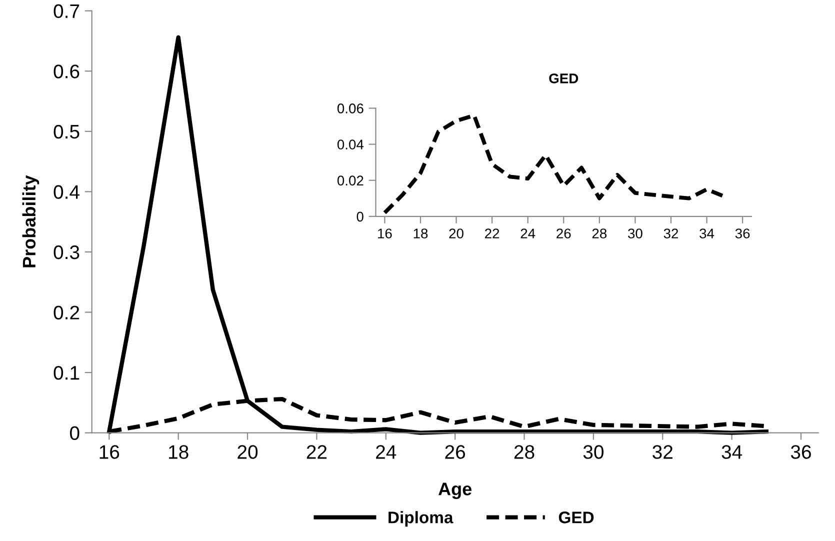  What do you see at coordinates (31, 221) in the screenshot?
I see `y-axis-title: Probability` at bounding box center [31, 221].